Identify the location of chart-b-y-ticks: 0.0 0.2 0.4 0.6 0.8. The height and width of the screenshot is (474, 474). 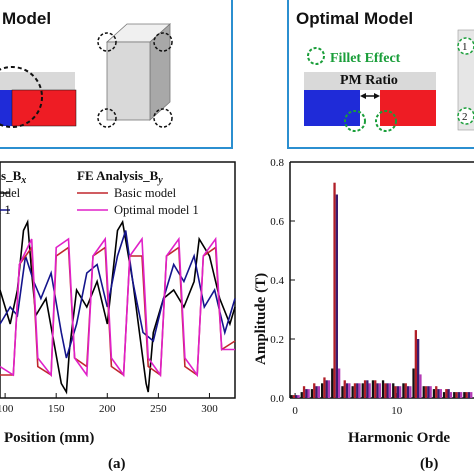
(282, 281).